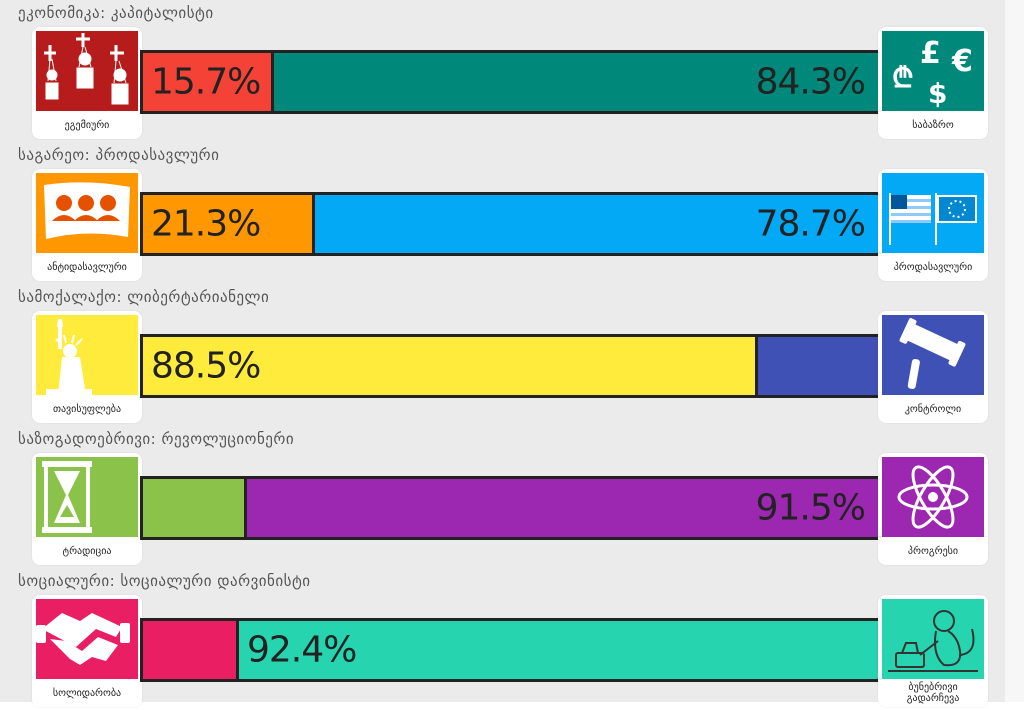  I want to click on left-score-percent: 15.7%, so click(206, 82).